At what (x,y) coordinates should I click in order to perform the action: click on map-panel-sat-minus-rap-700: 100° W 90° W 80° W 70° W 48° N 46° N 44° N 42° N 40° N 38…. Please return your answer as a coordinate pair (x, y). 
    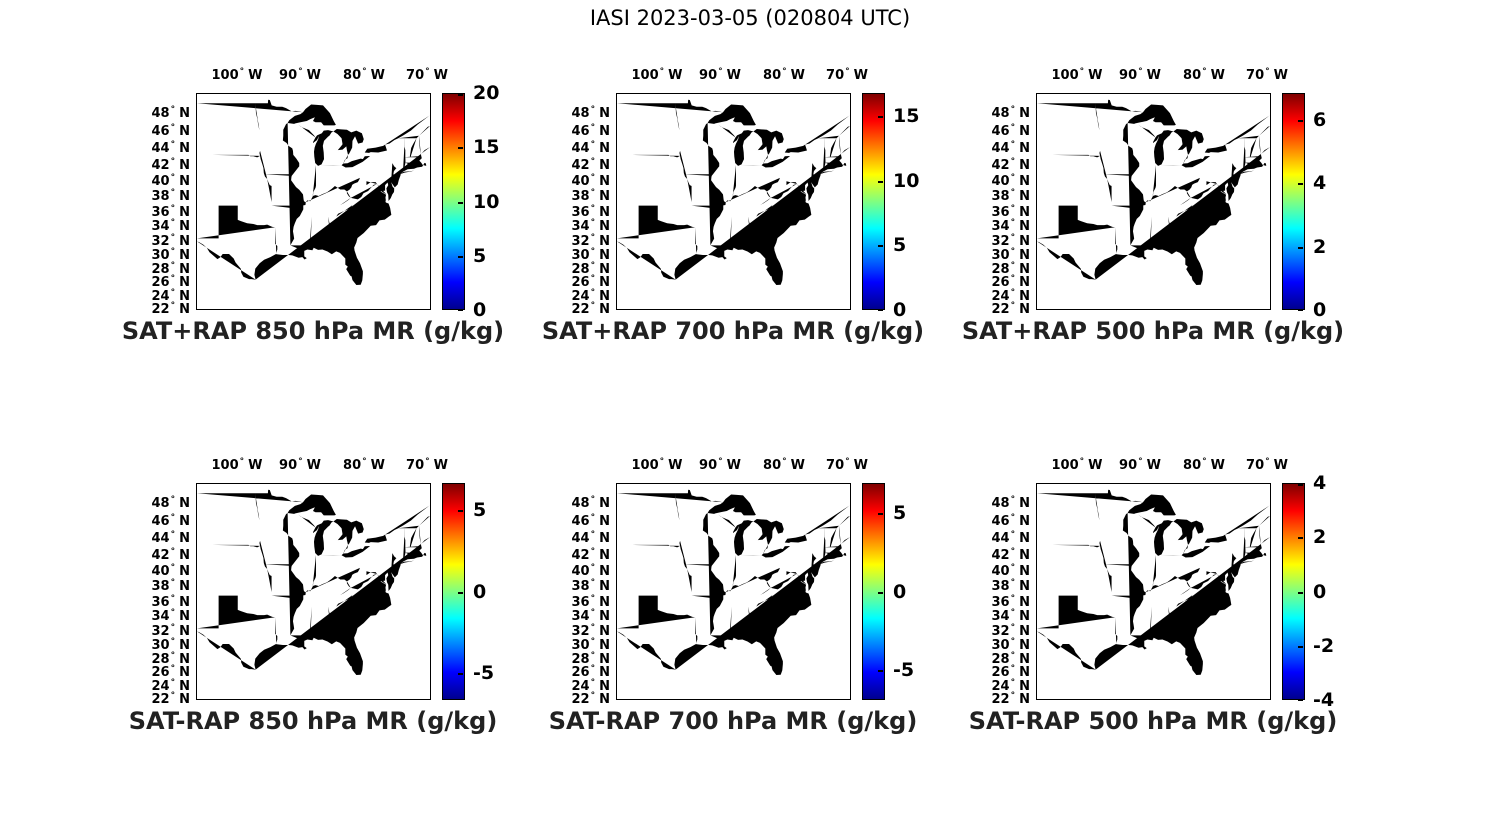
    Looking at the image, I should click on (733, 596).